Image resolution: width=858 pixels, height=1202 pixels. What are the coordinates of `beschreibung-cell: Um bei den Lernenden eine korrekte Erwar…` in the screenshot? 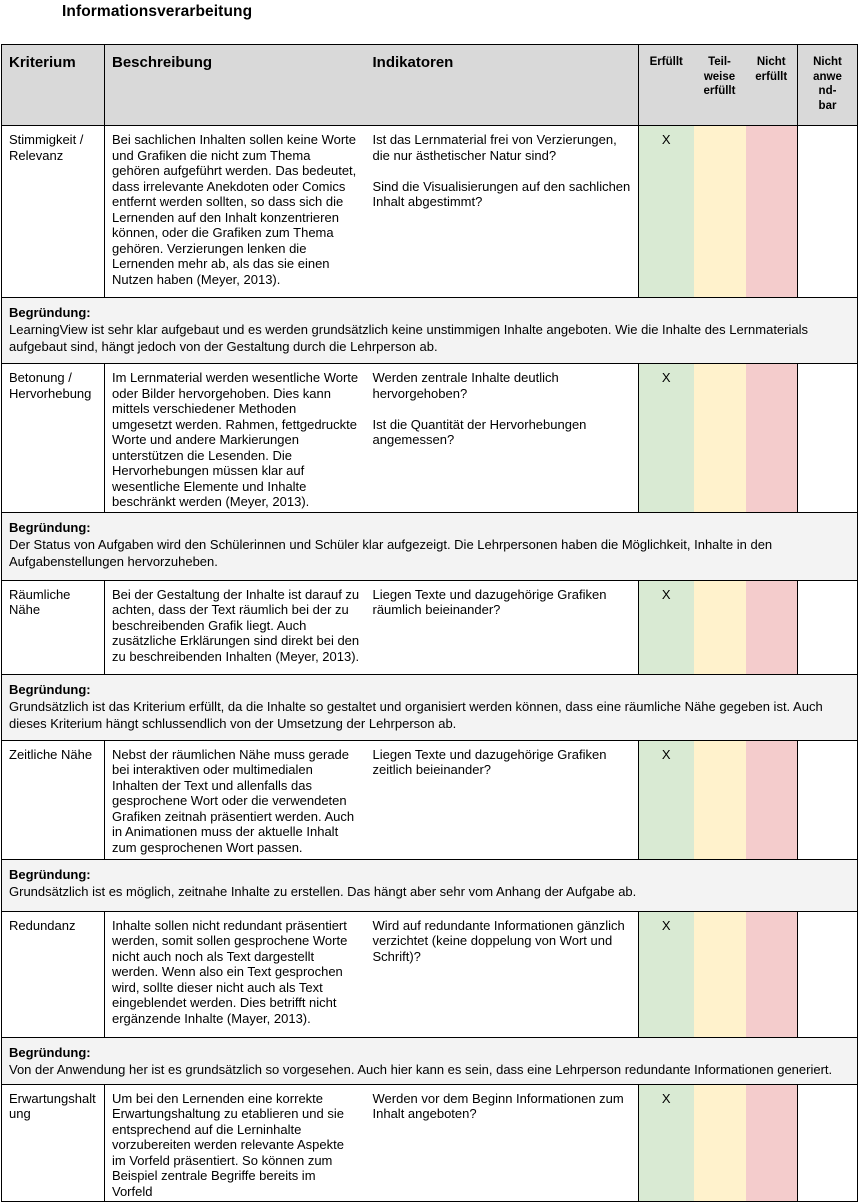 It's located at (228, 1144).